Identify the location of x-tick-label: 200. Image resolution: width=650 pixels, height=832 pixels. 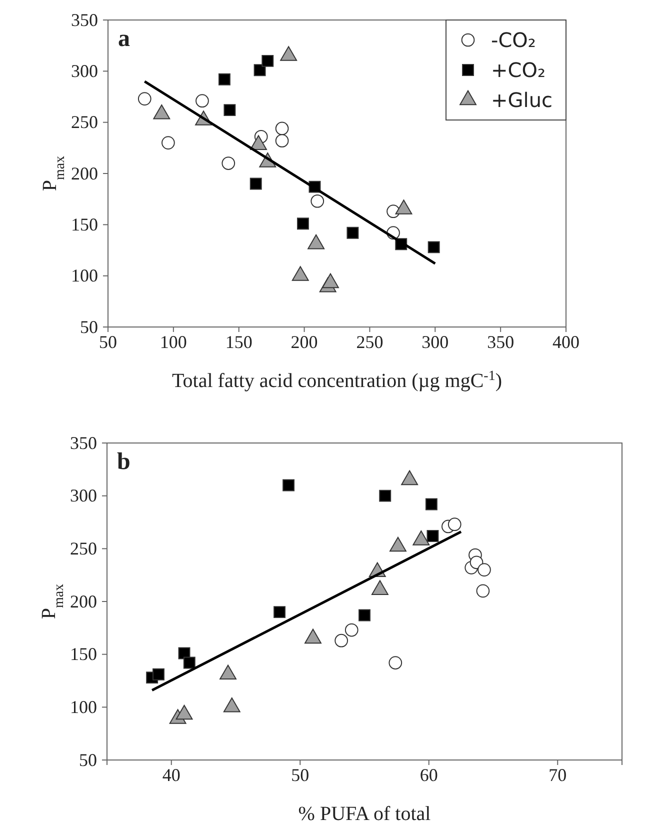
(304, 342).